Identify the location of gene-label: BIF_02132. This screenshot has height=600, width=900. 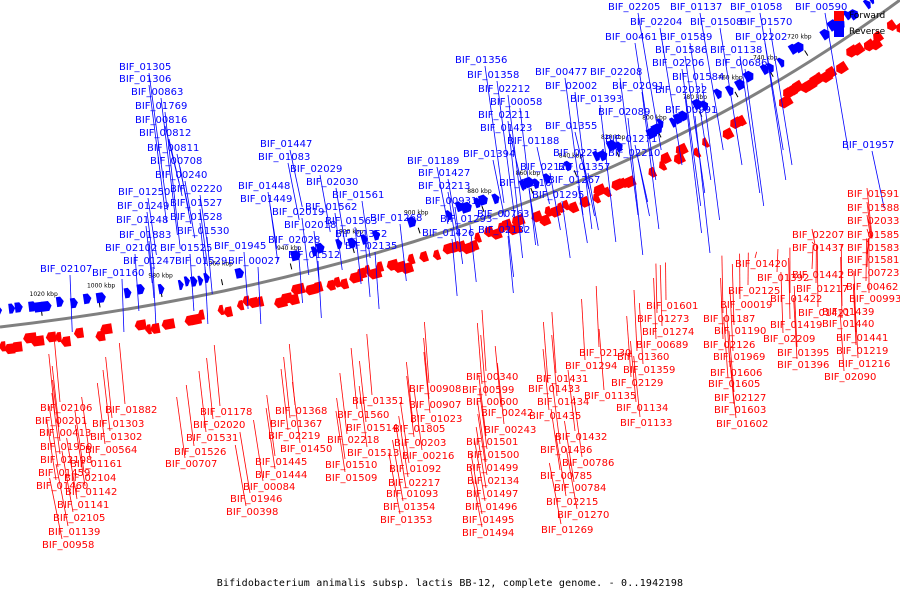
(504, 230).